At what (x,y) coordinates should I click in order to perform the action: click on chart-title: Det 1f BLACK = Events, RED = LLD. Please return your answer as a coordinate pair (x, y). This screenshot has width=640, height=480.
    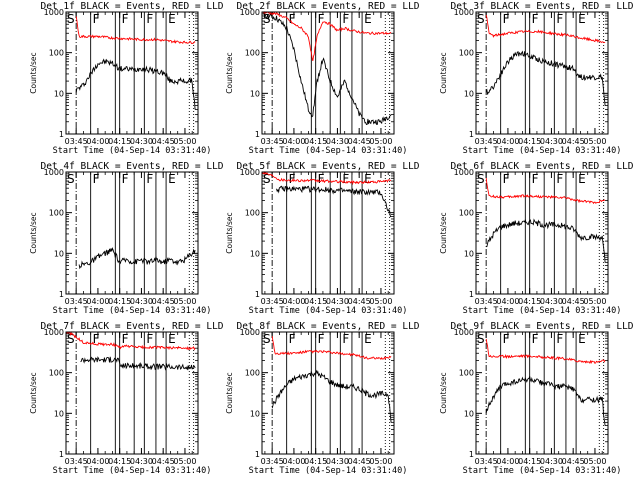
    Looking at the image, I should click on (131, 6).